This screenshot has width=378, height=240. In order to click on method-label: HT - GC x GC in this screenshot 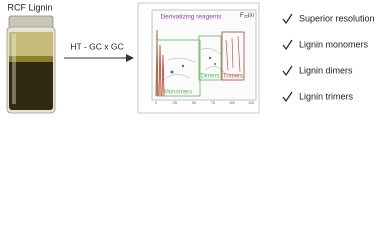, I will do `click(96, 46)`.